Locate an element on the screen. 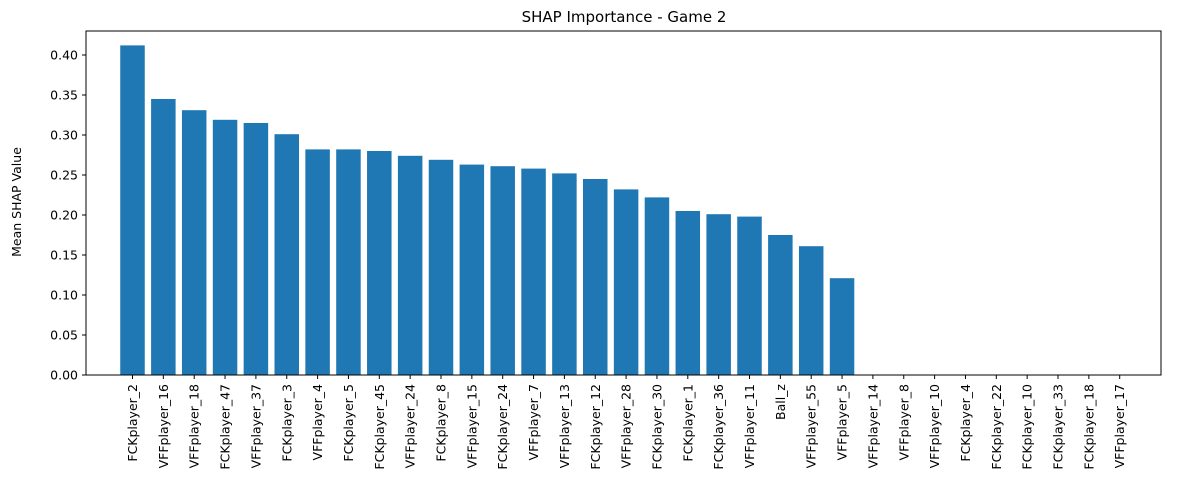 This screenshot has height=490, width=1189. x-tick-label: FCKplayer_24 is located at coordinates (502, 427).